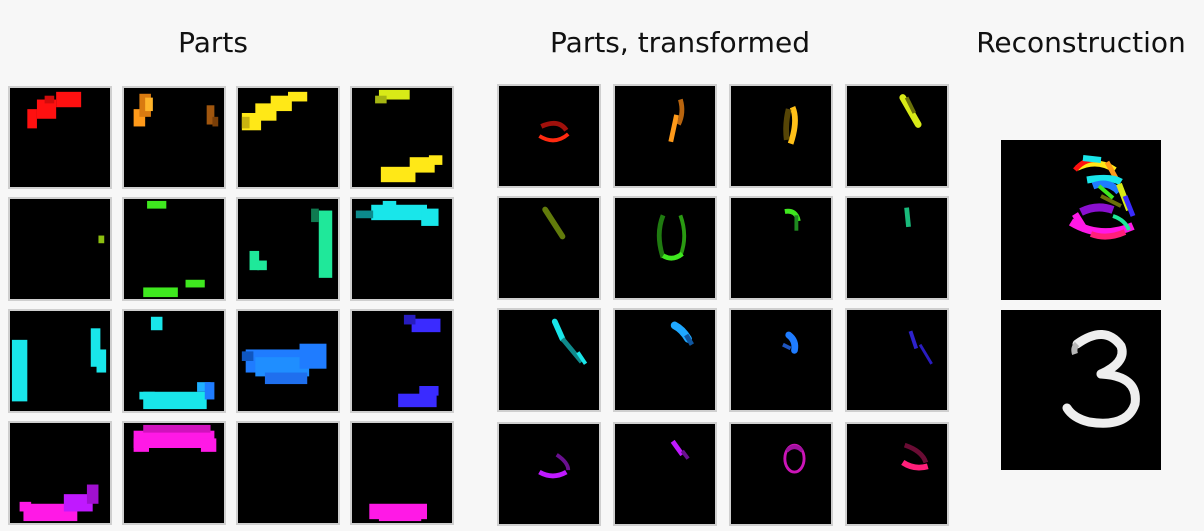 The width and height of the screenshot is (1204, 531). Describe the element at coordinates (174, 249) in the screenshot. I see `part-green` at that location.